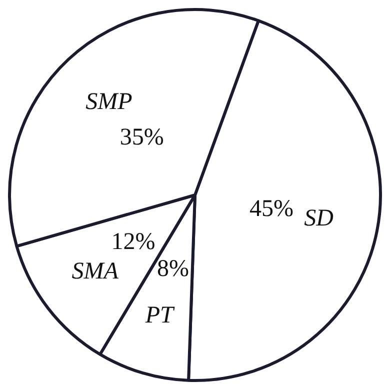 The width and height of the screenshot is (390, 390). What do you see at coordinates (173, 269) in the screenshot?
I see `data-label: 8%` at bounding box center [173, 269].